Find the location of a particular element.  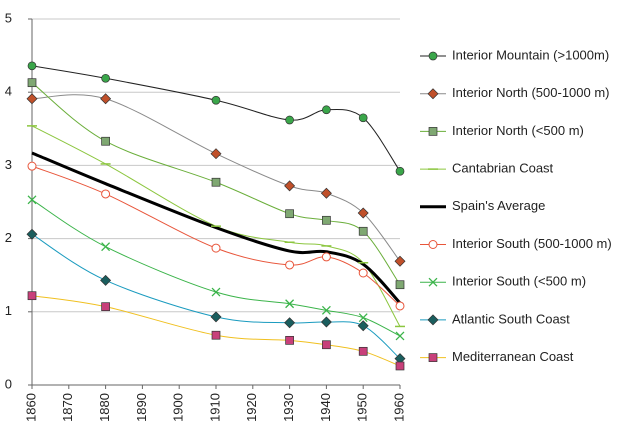

x-tick-label: 1930 is located at coordinates (288, 407).